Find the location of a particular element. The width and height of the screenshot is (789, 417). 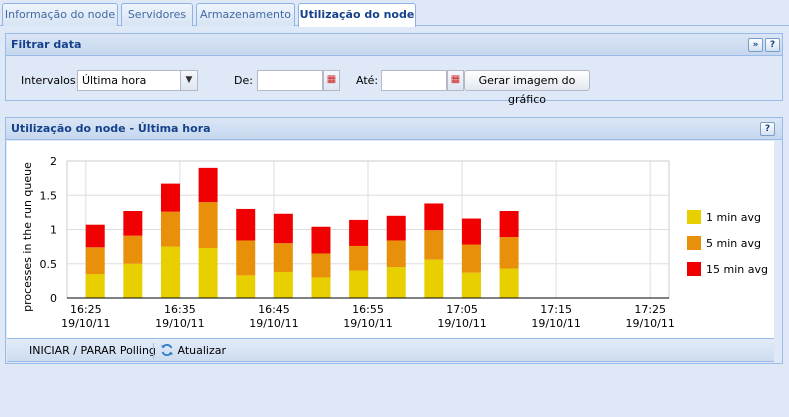

x-tick-label: 16:45 is located at coordinates (274, 309).